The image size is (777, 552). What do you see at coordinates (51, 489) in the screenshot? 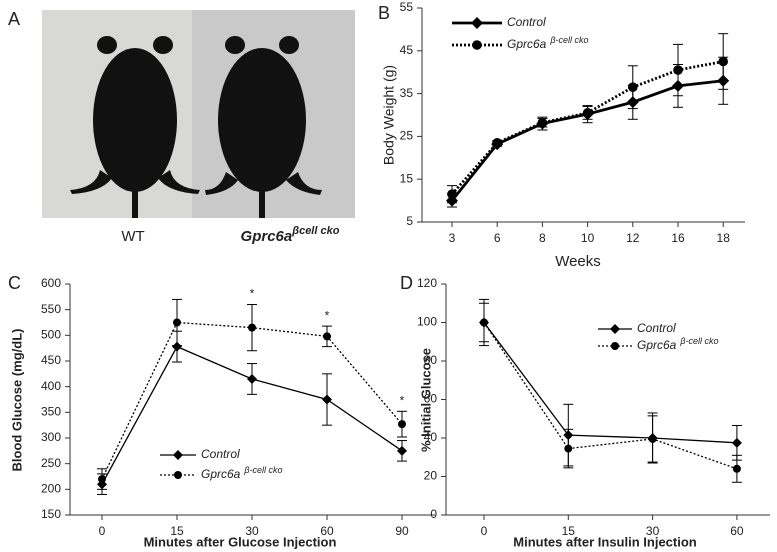
I see `y-tick-label: 200` at bounding box center [51, 489].